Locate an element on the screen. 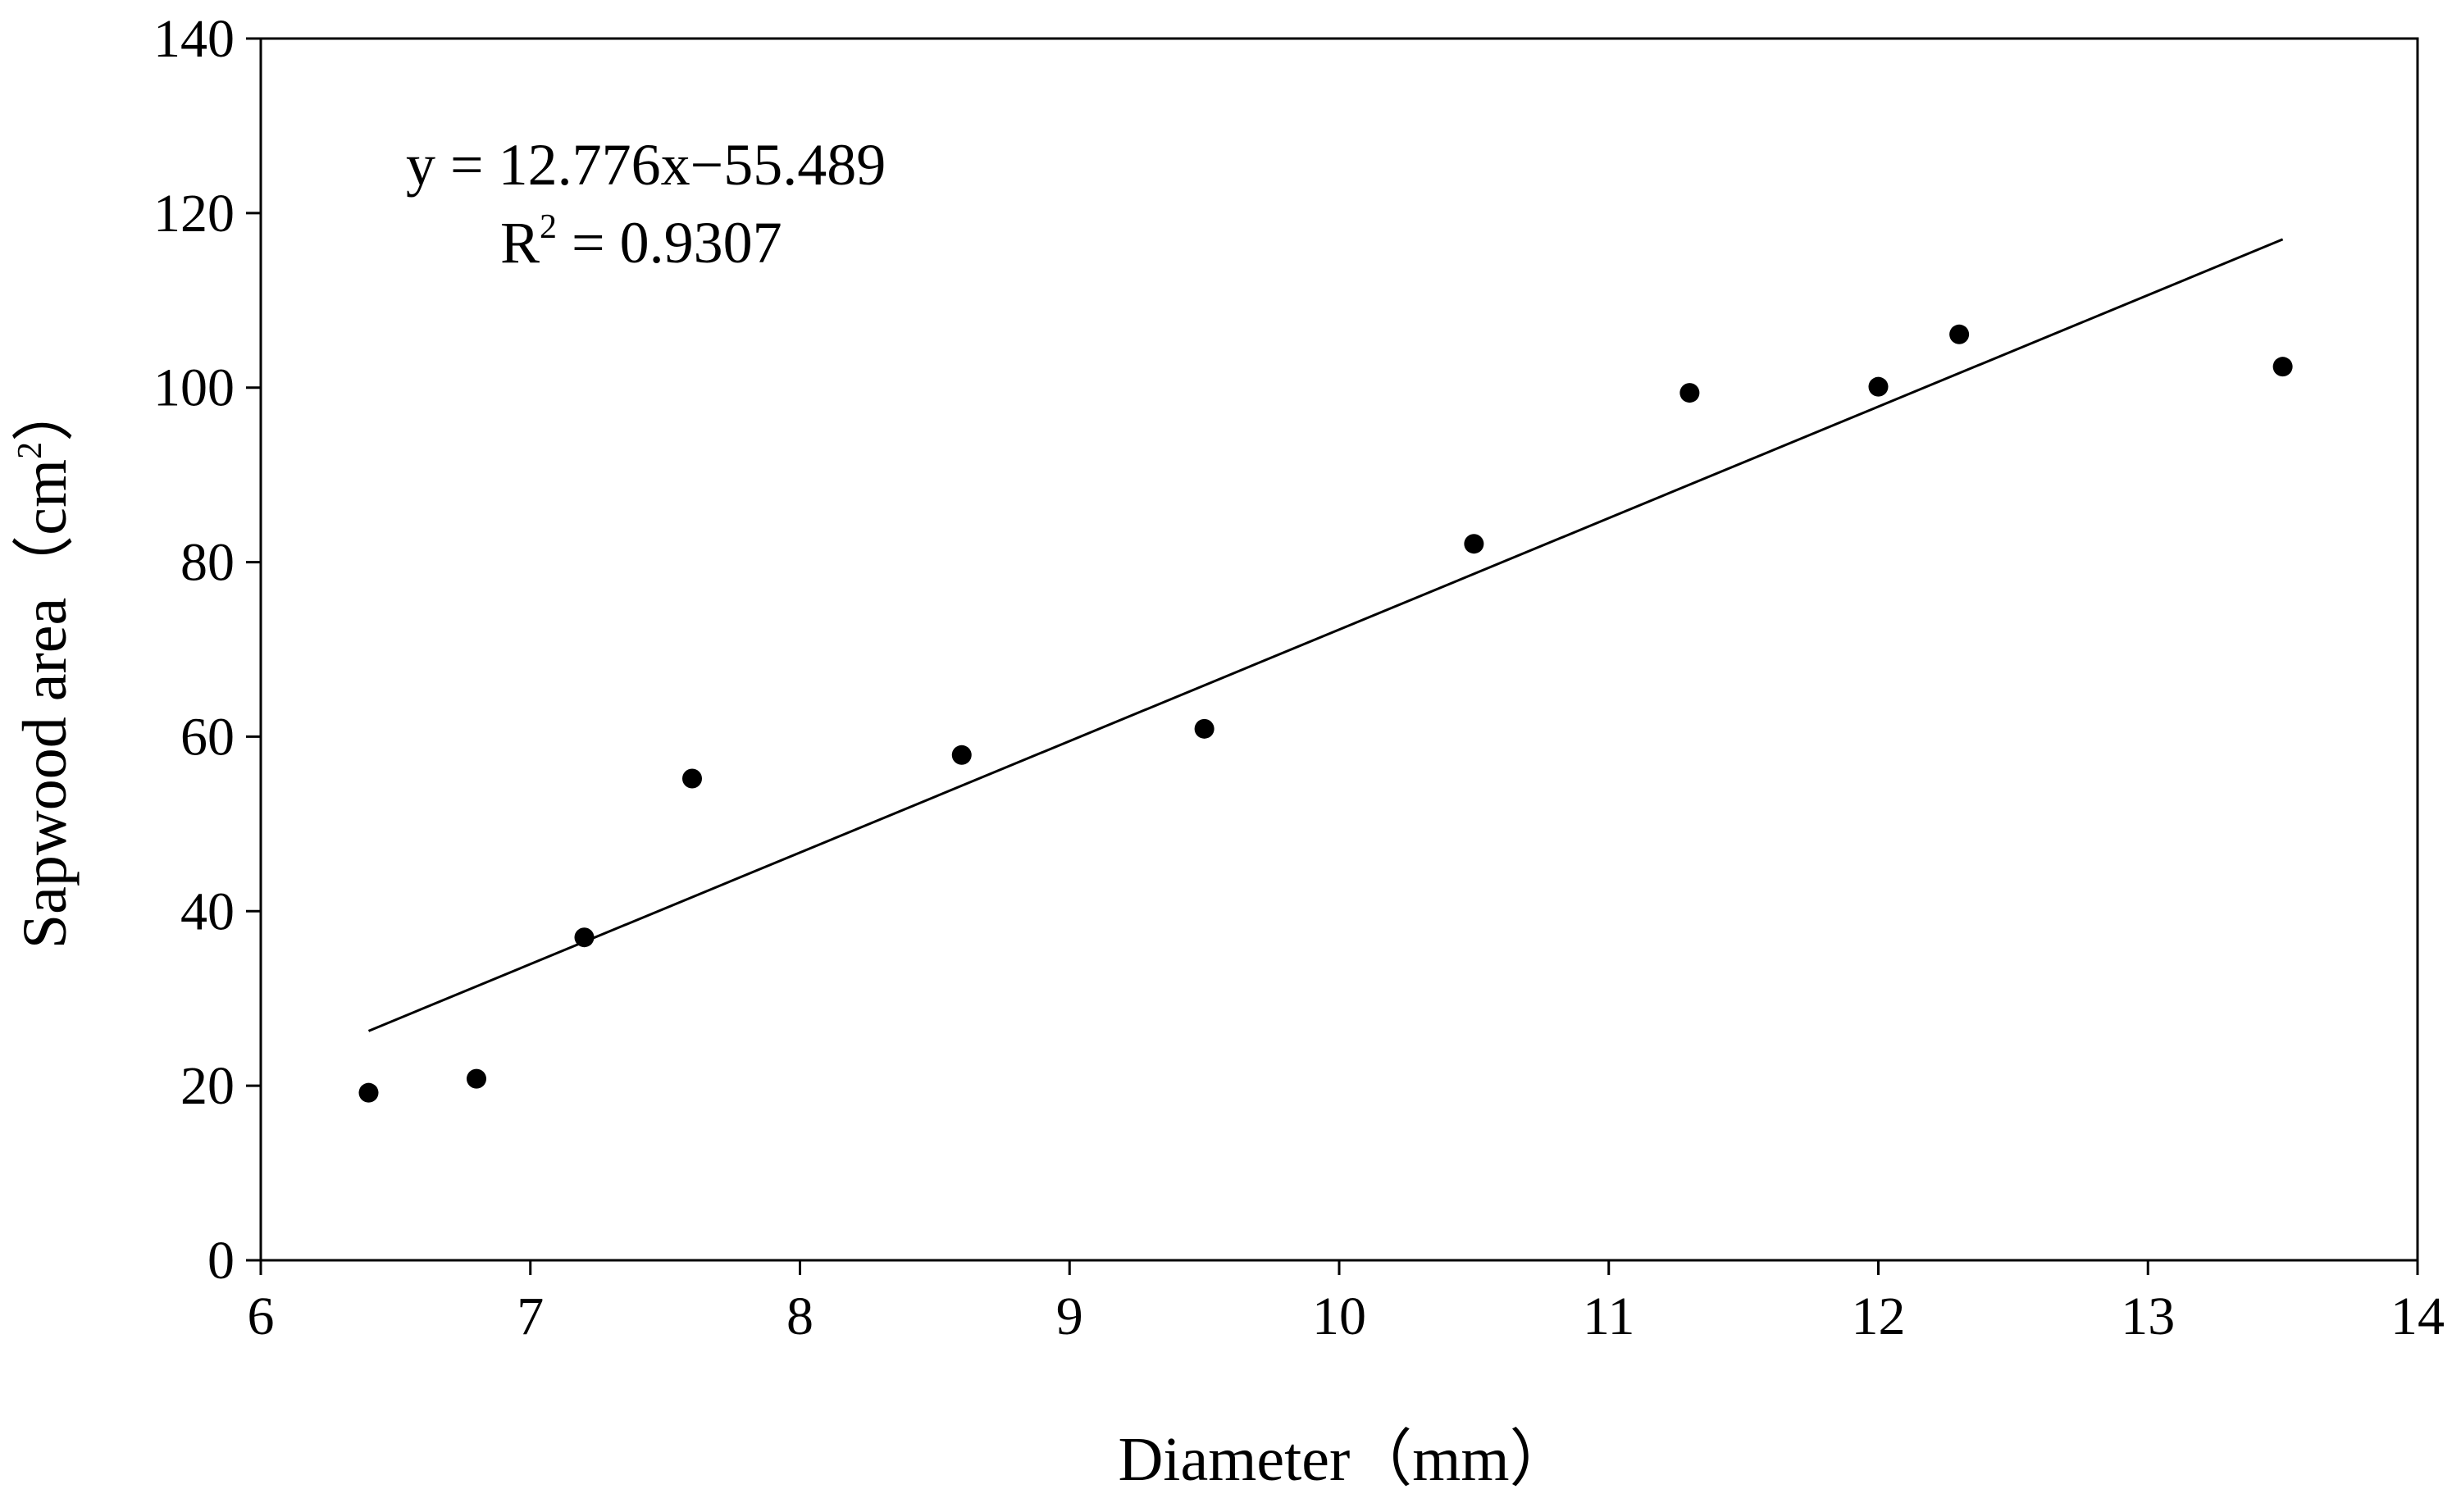 This screenshot has height=1512, width=2461. y-tick-label: 40 is located at coordinates (207, 911).